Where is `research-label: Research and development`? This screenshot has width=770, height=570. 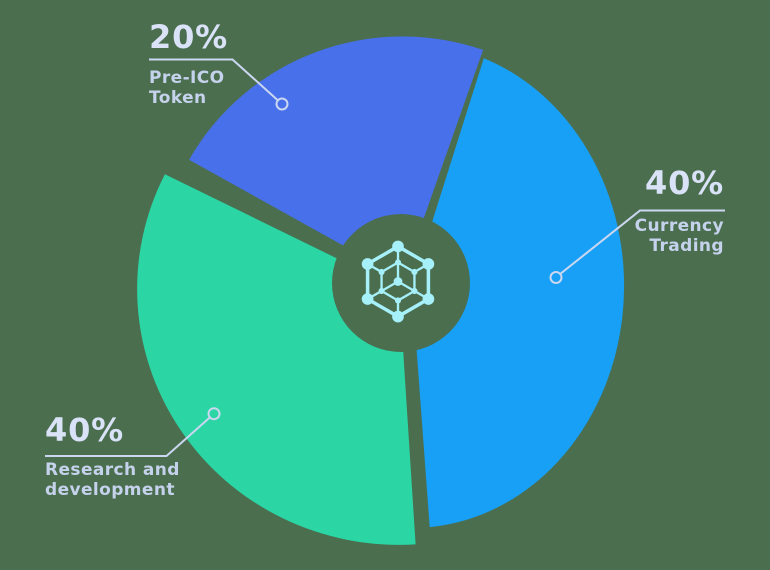
research-label: Research and development is located at coordinates (112, 480).